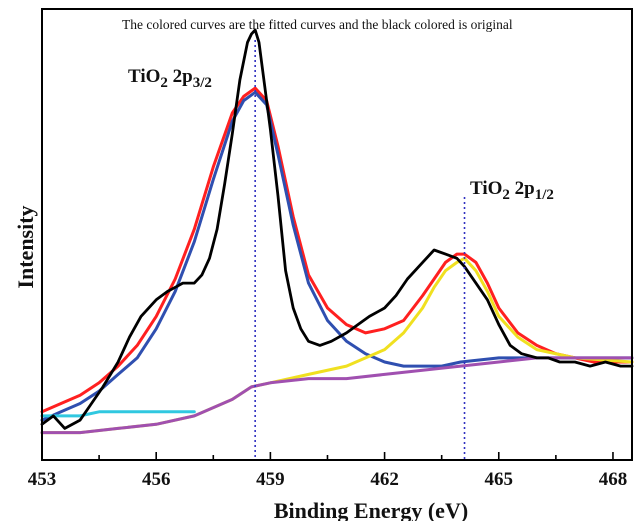 The width and height of the screenshot is (636, 521). I want to click on x-tick-label: 453, so click(42, 479).